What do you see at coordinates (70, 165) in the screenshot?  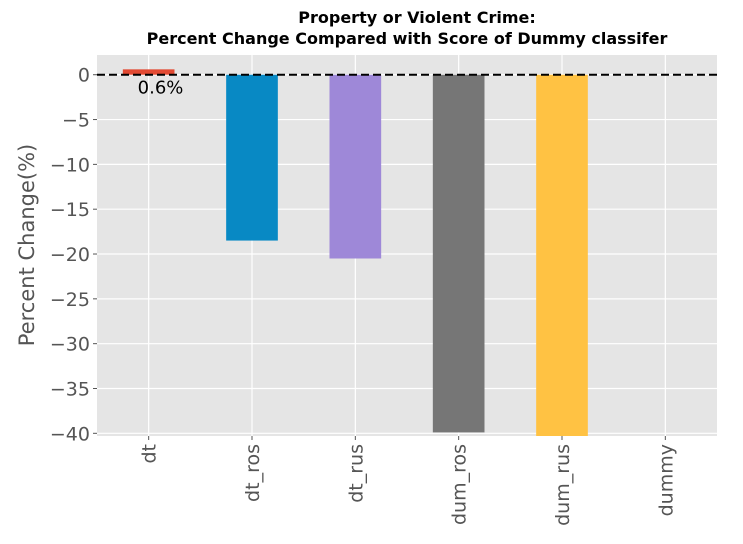 I see `y-tick-label-2: −10` at bounding box center [70, 165].